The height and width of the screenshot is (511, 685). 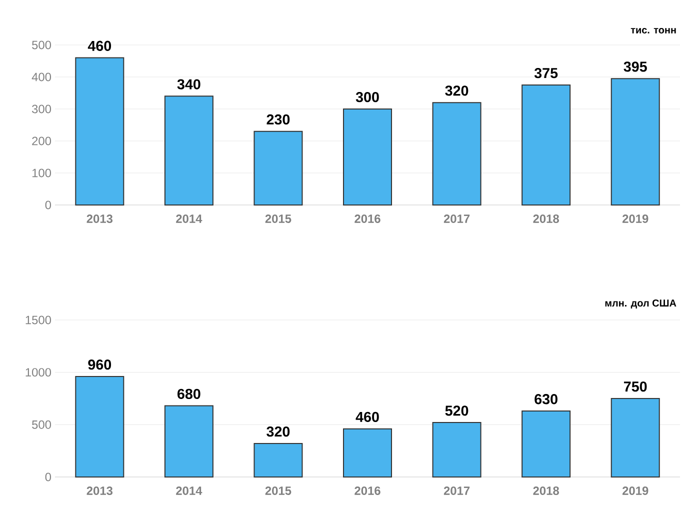 I want to click on y-tick-label: 1500, so click(x=39, y=320).